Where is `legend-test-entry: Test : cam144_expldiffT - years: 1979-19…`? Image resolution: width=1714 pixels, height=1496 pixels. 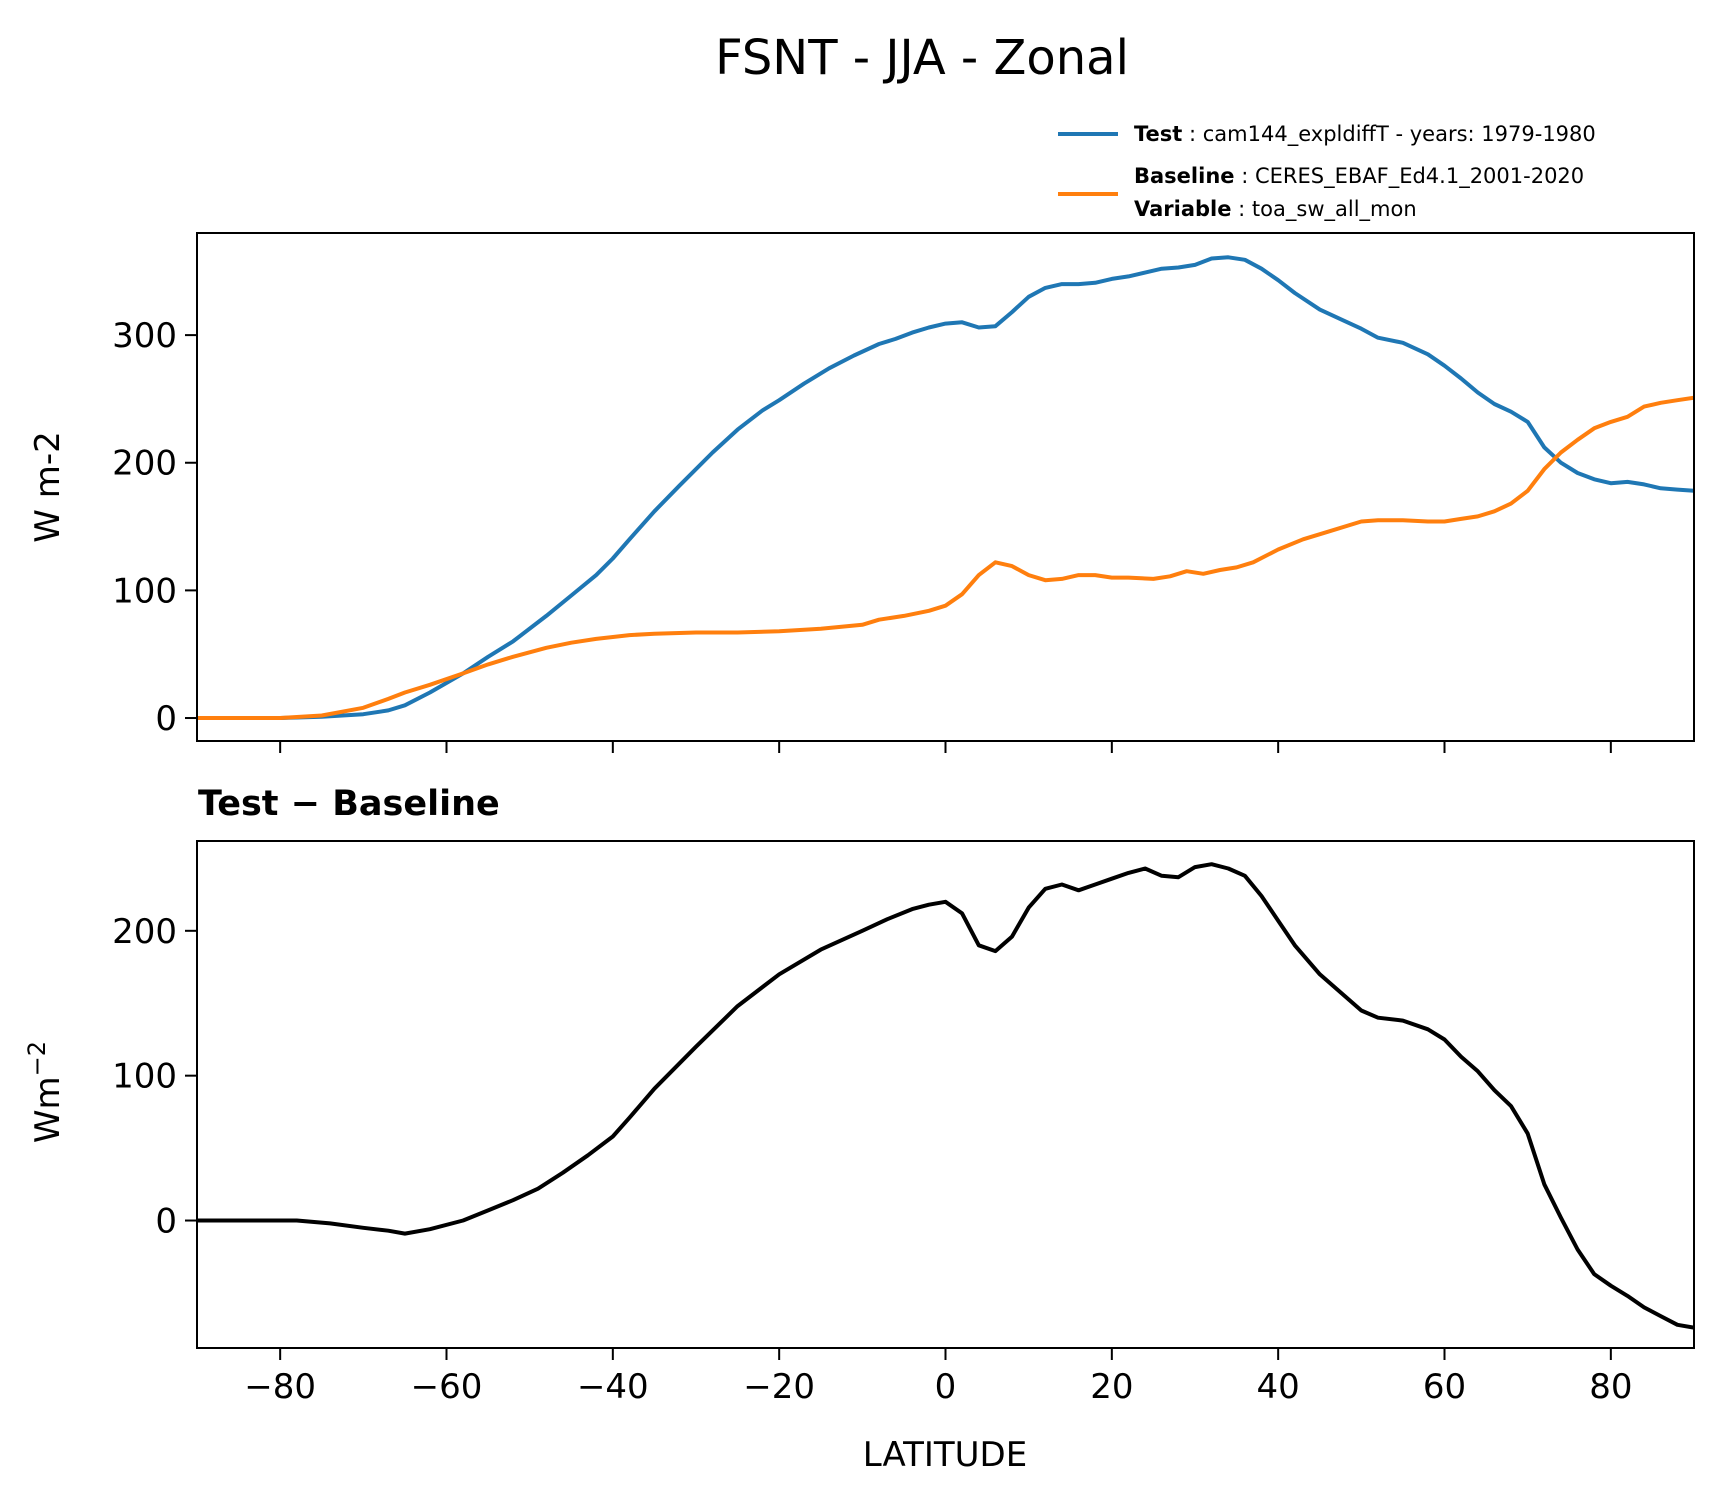
legend-test-entry: Test : cam144_expldiffT - years: 1979-19… is located at coordinates (1365, 134).